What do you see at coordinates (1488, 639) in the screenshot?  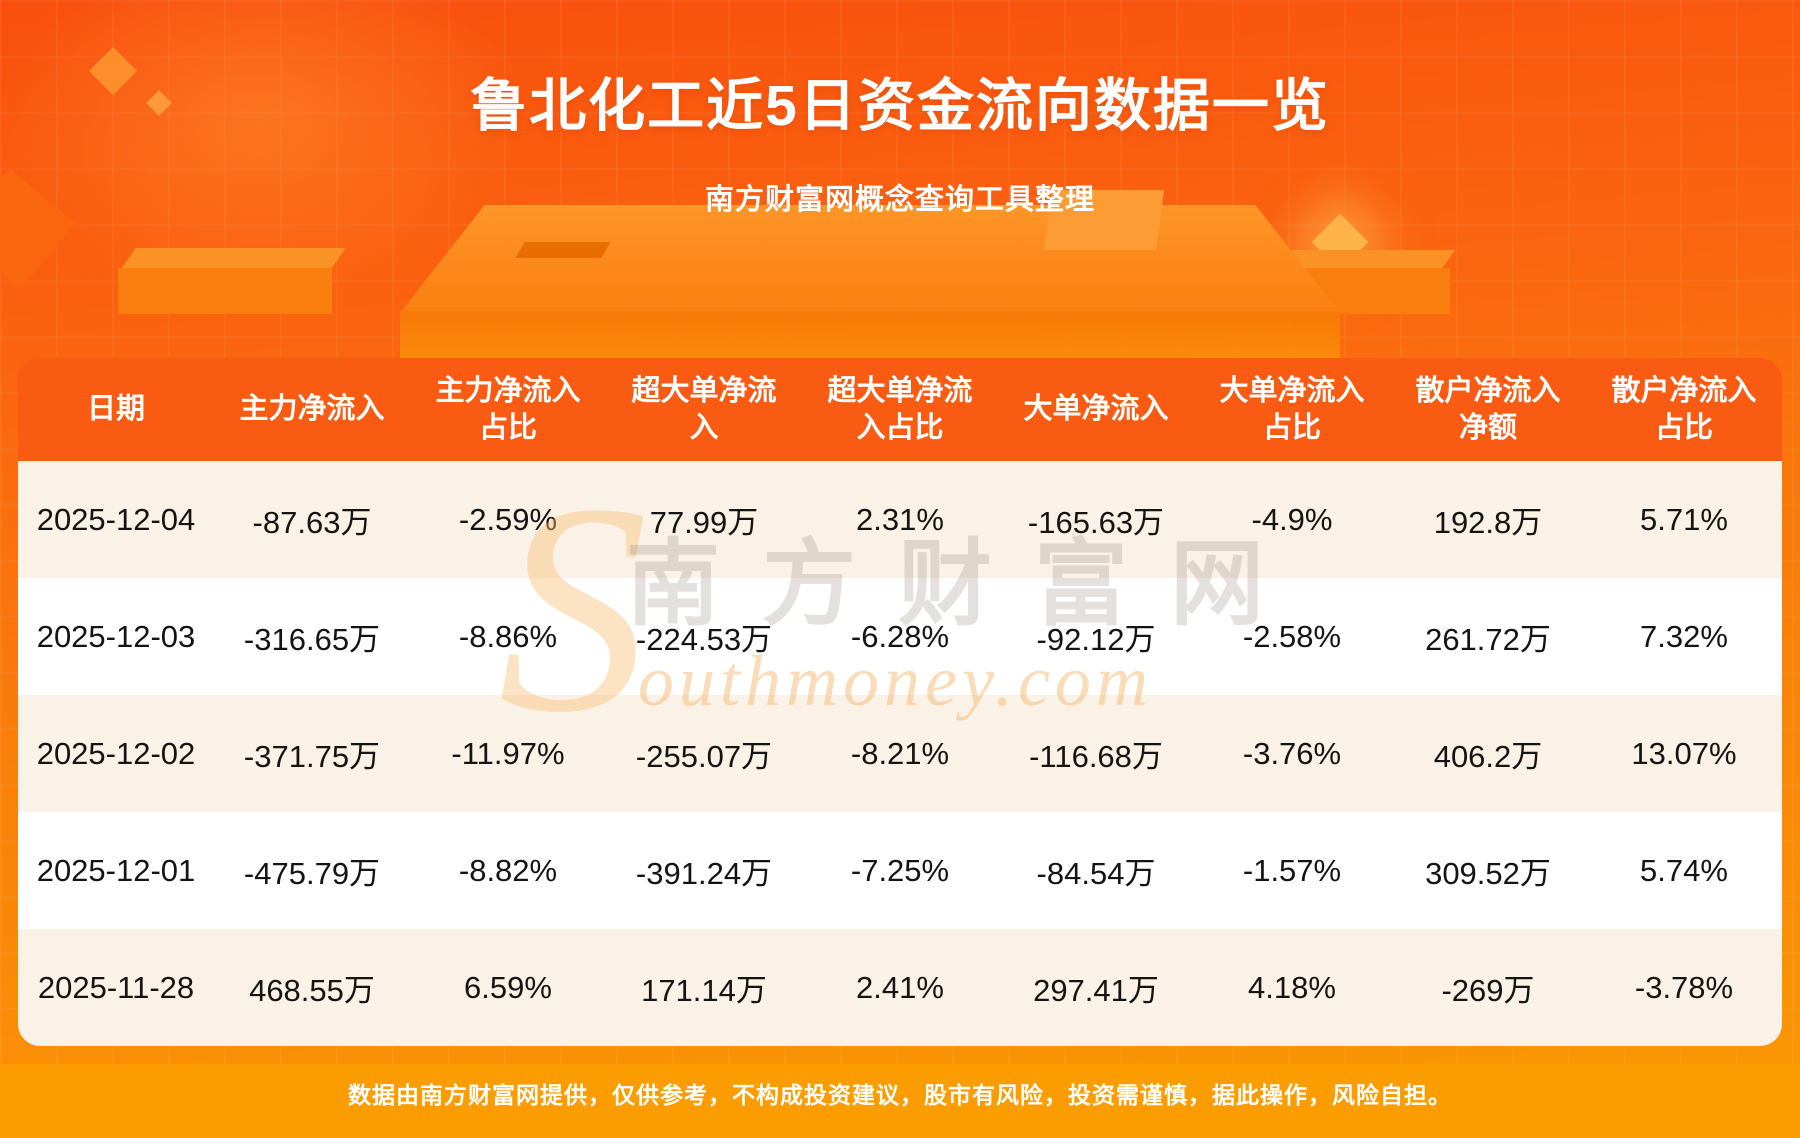 I see `cell-value: 261.72万` at bounding box center [1488, 639].